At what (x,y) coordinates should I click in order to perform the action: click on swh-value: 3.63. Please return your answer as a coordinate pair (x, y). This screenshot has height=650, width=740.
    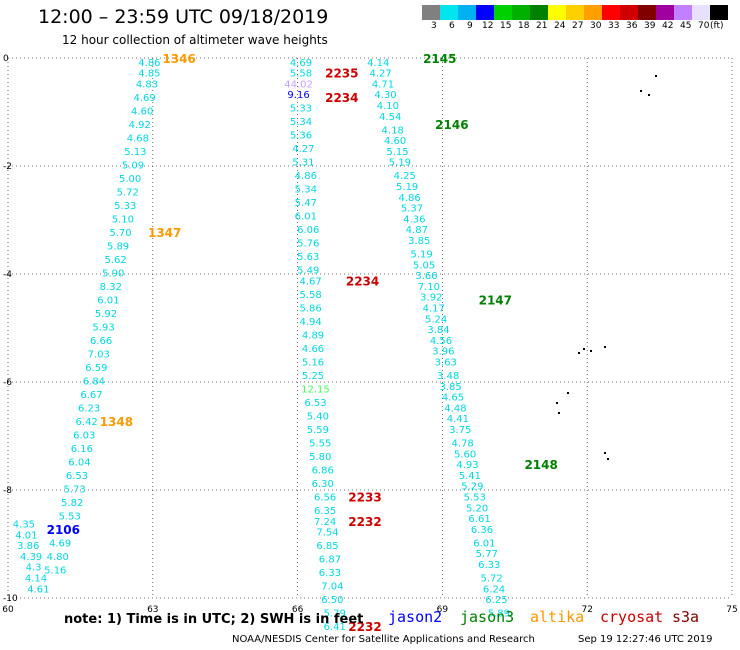
    Looking at the image, I should click on (446, 362).